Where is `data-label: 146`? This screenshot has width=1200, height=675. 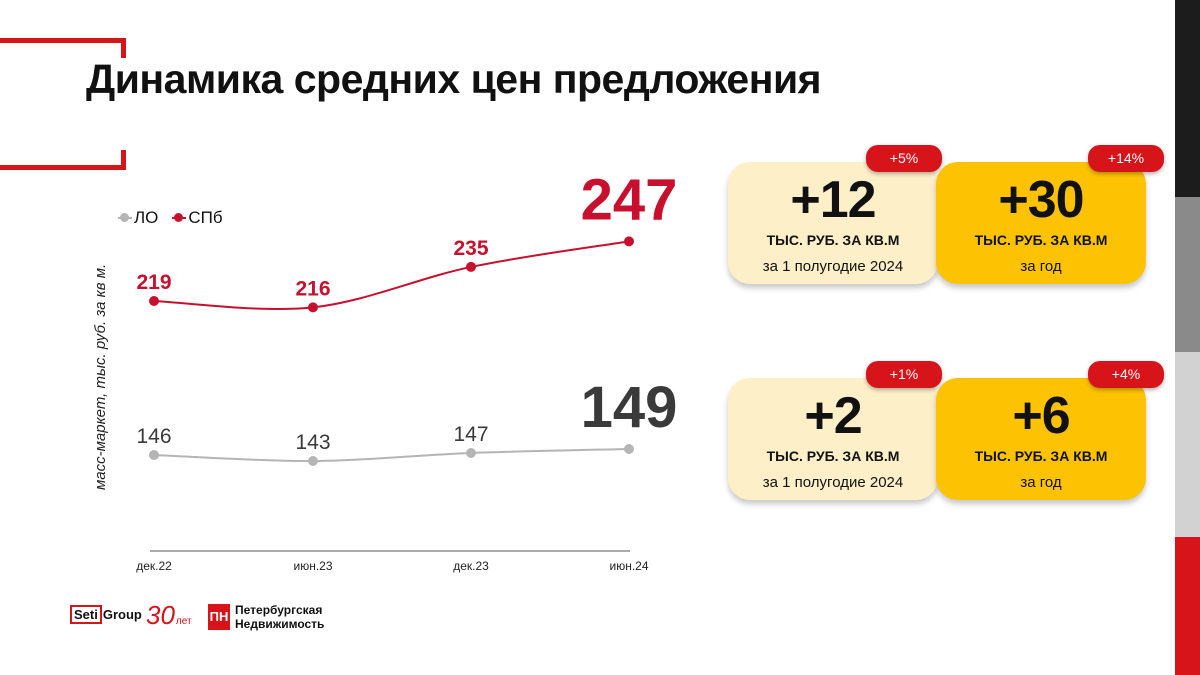 data-label: 146 is located at coordinates (153, 436).